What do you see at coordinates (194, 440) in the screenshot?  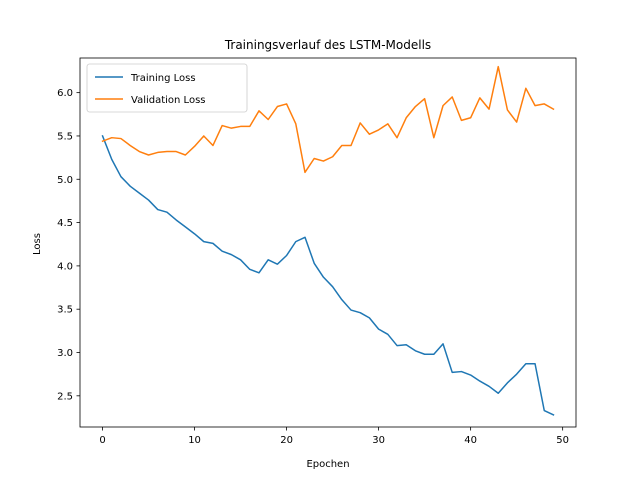 I see `x-tick-label: 10` at bounding box center [194, 440].